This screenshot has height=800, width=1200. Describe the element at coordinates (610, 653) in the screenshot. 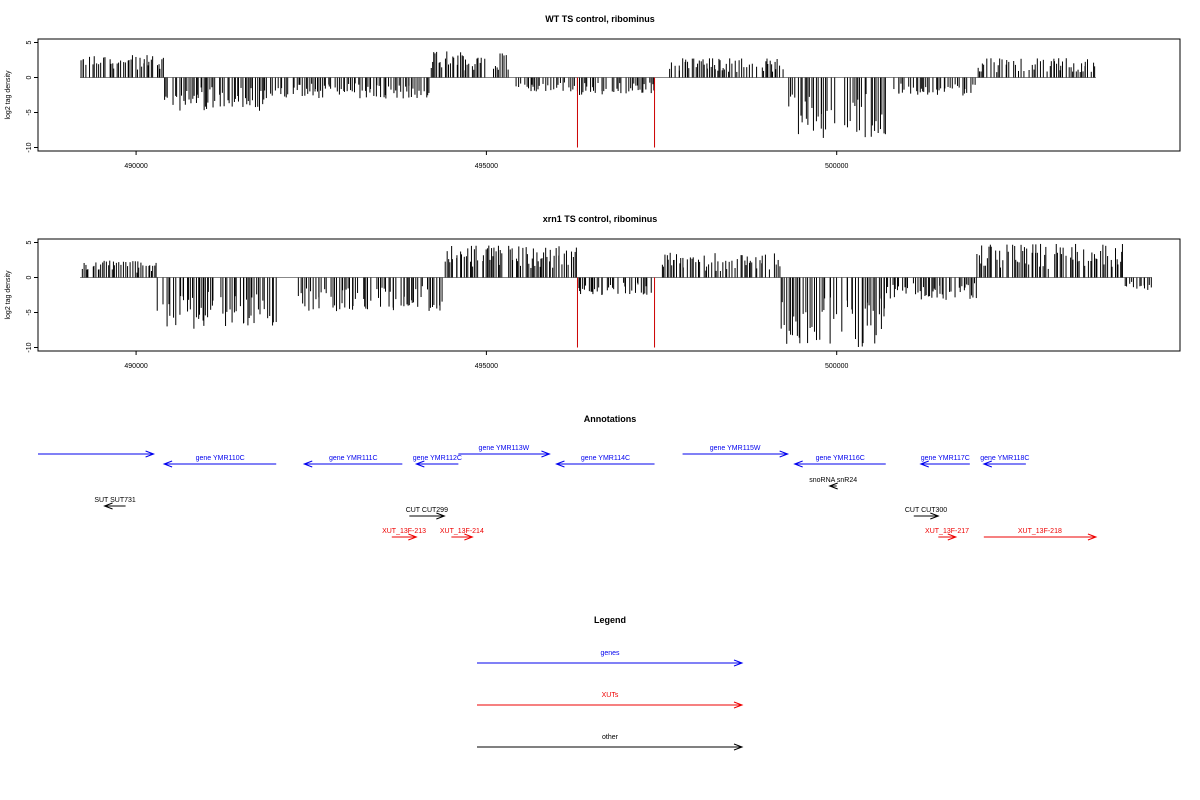

I see `legend-label: genes` at that location.